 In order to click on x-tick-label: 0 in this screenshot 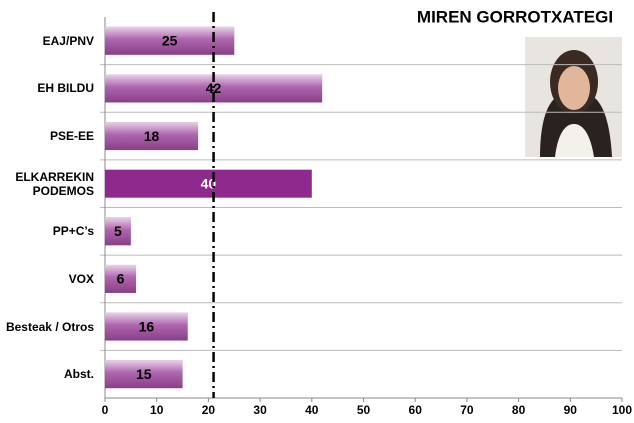, I will do `click(105, 410)`.